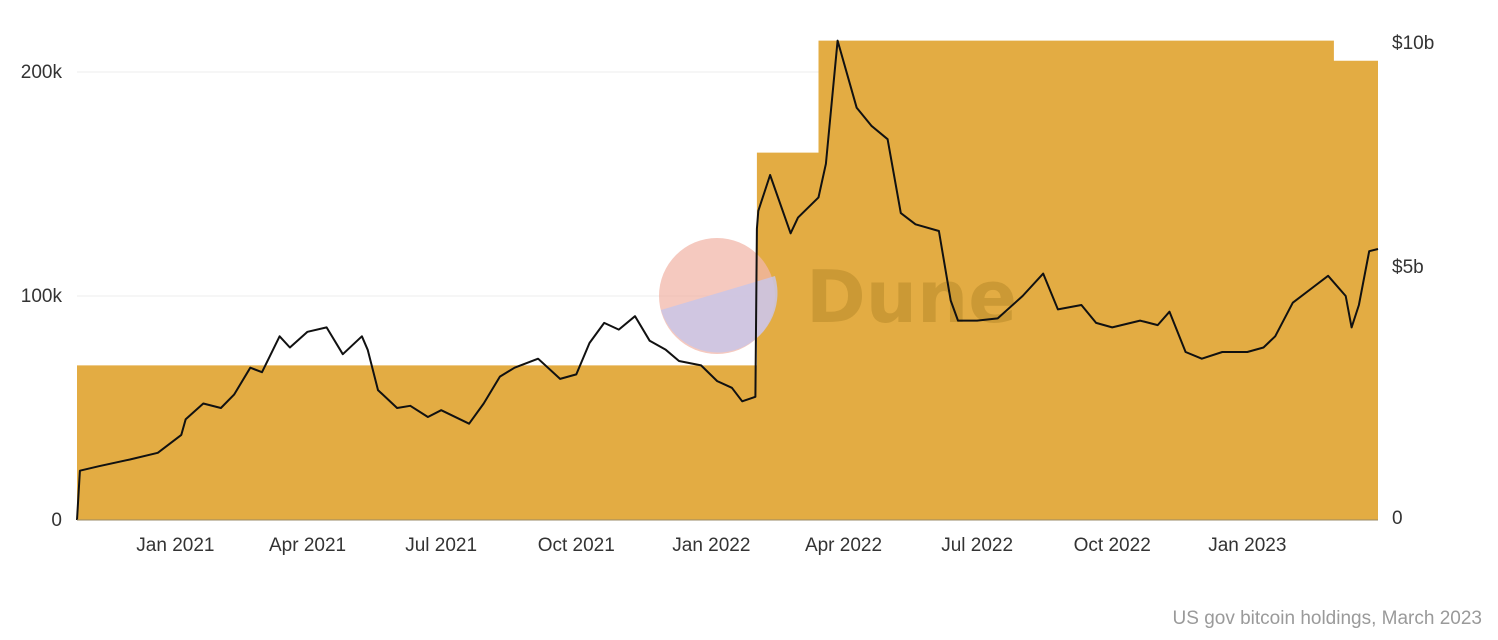 The image size is (1498, 640). I want to click on x-tick-label-0: Jan 2021, so click(175, 545).